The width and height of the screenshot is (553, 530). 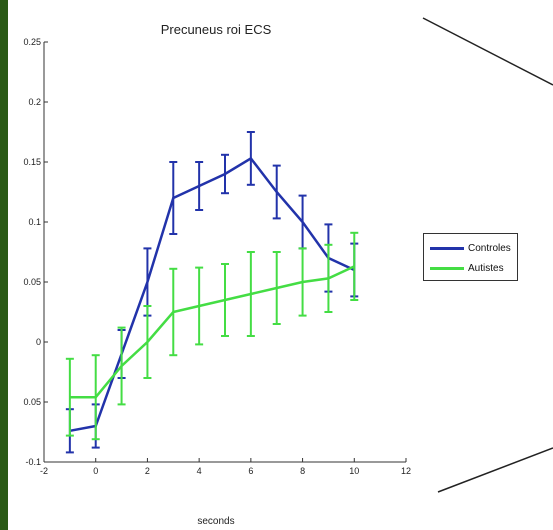 What do you see at coordinates (216, 29) in the screenshot?
I see `chart-title: Precuneus roi ECS` at bounding box center [216, 29].